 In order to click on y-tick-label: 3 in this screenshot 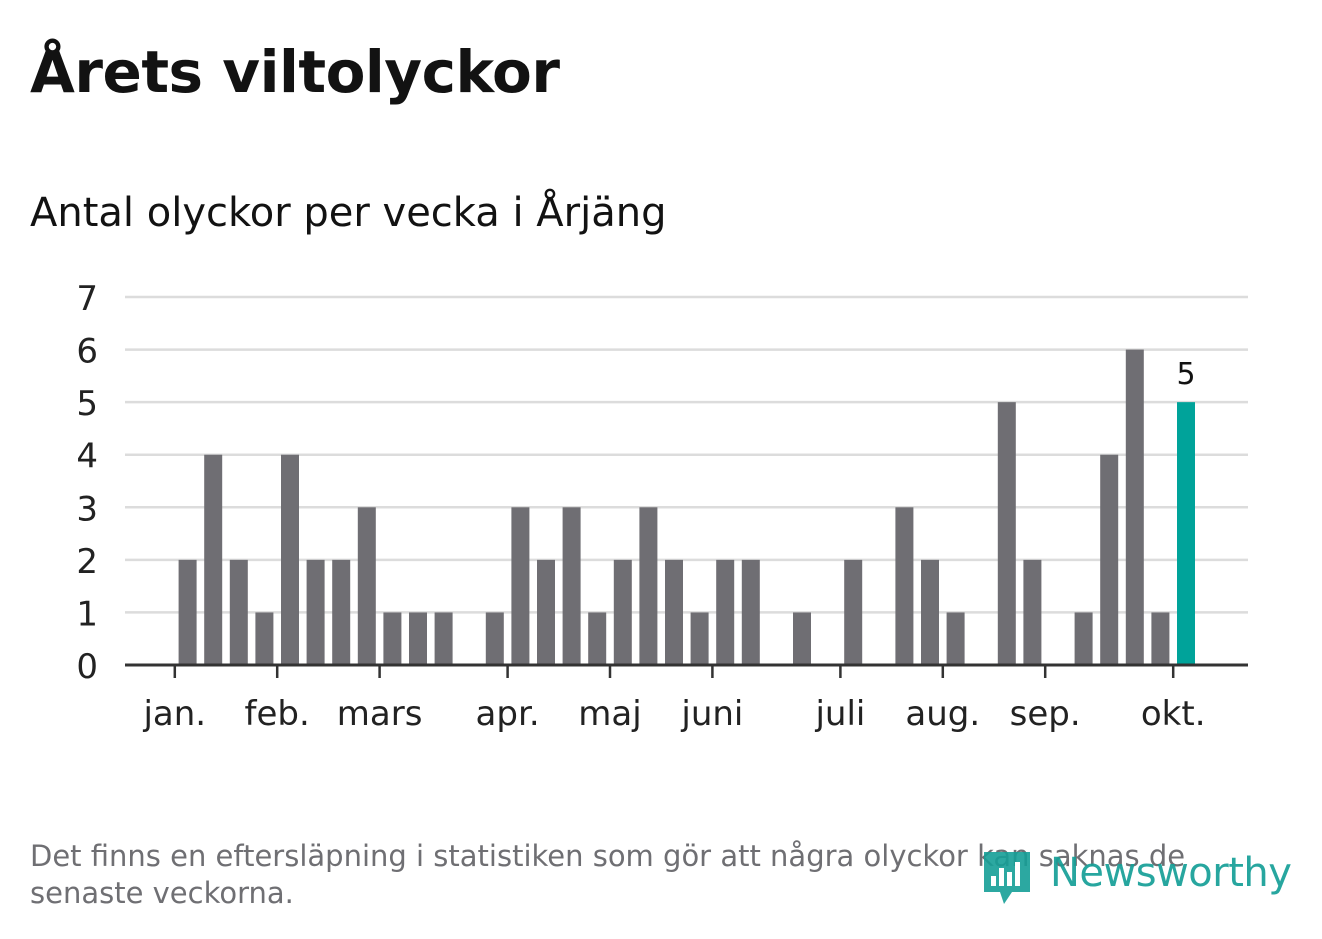, I will do `click(87, 509)`.